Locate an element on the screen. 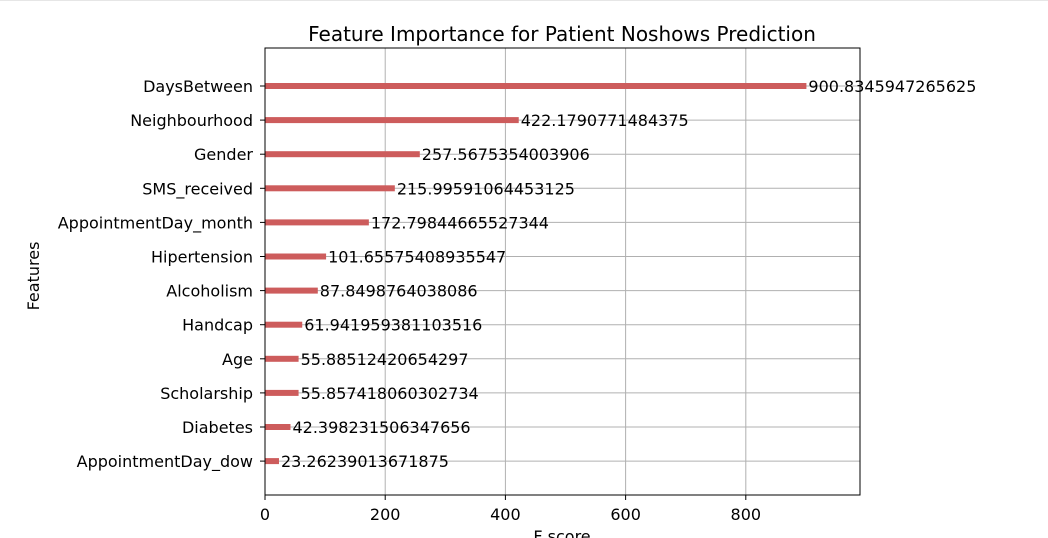 This screenshot has height=538, width=1048. x-axis-ticks: 0 200 400 600 800 is located at coordinates (510, 509).